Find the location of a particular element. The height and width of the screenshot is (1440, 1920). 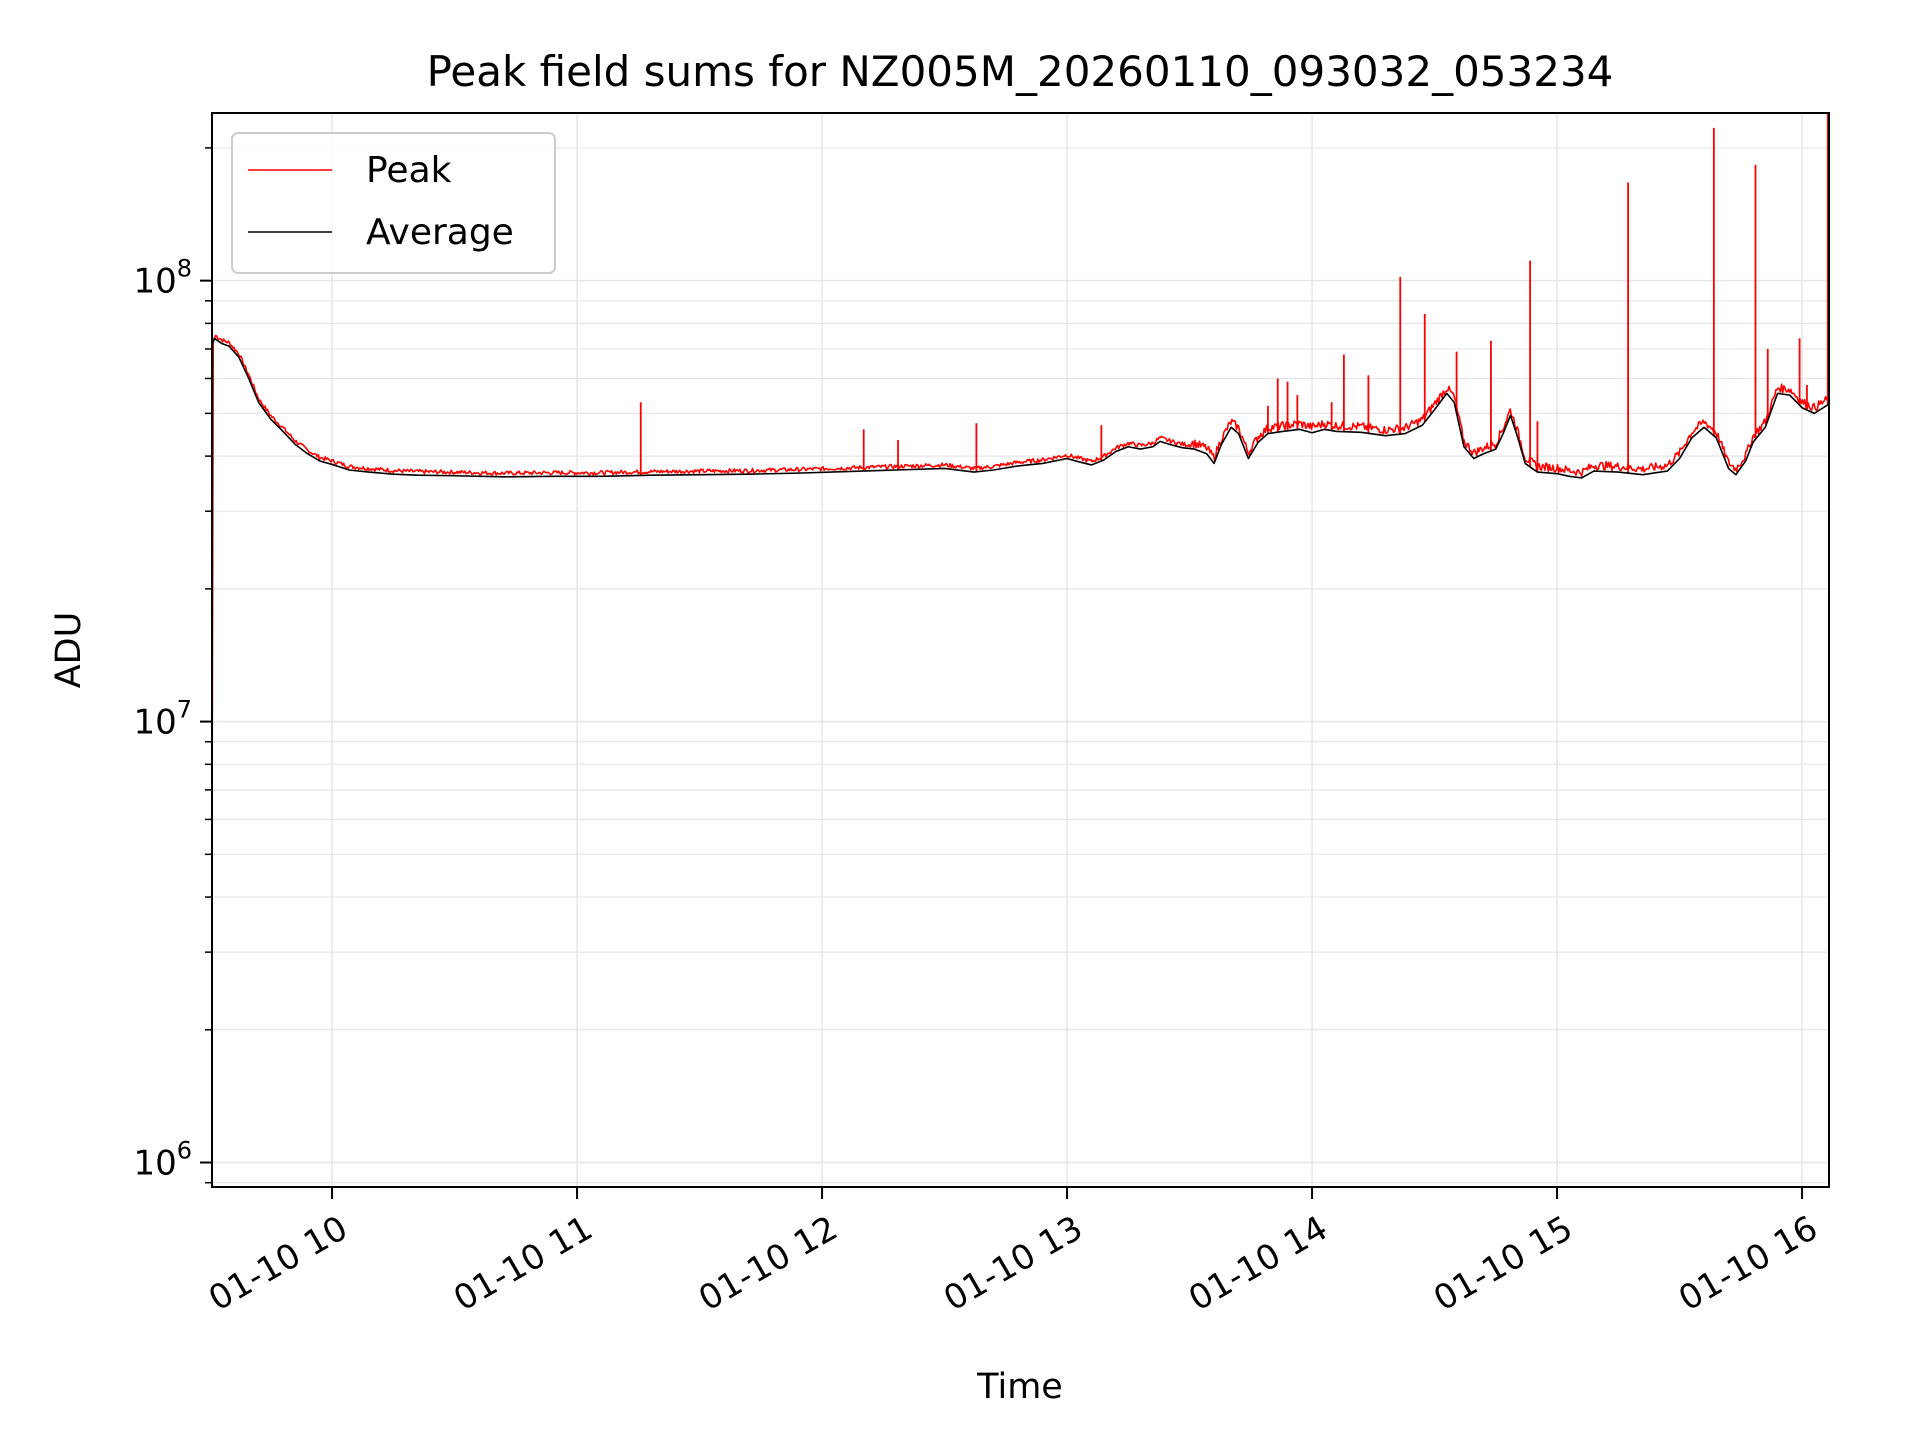

y-axis-label: ADU is located at coordinates (69, 650).